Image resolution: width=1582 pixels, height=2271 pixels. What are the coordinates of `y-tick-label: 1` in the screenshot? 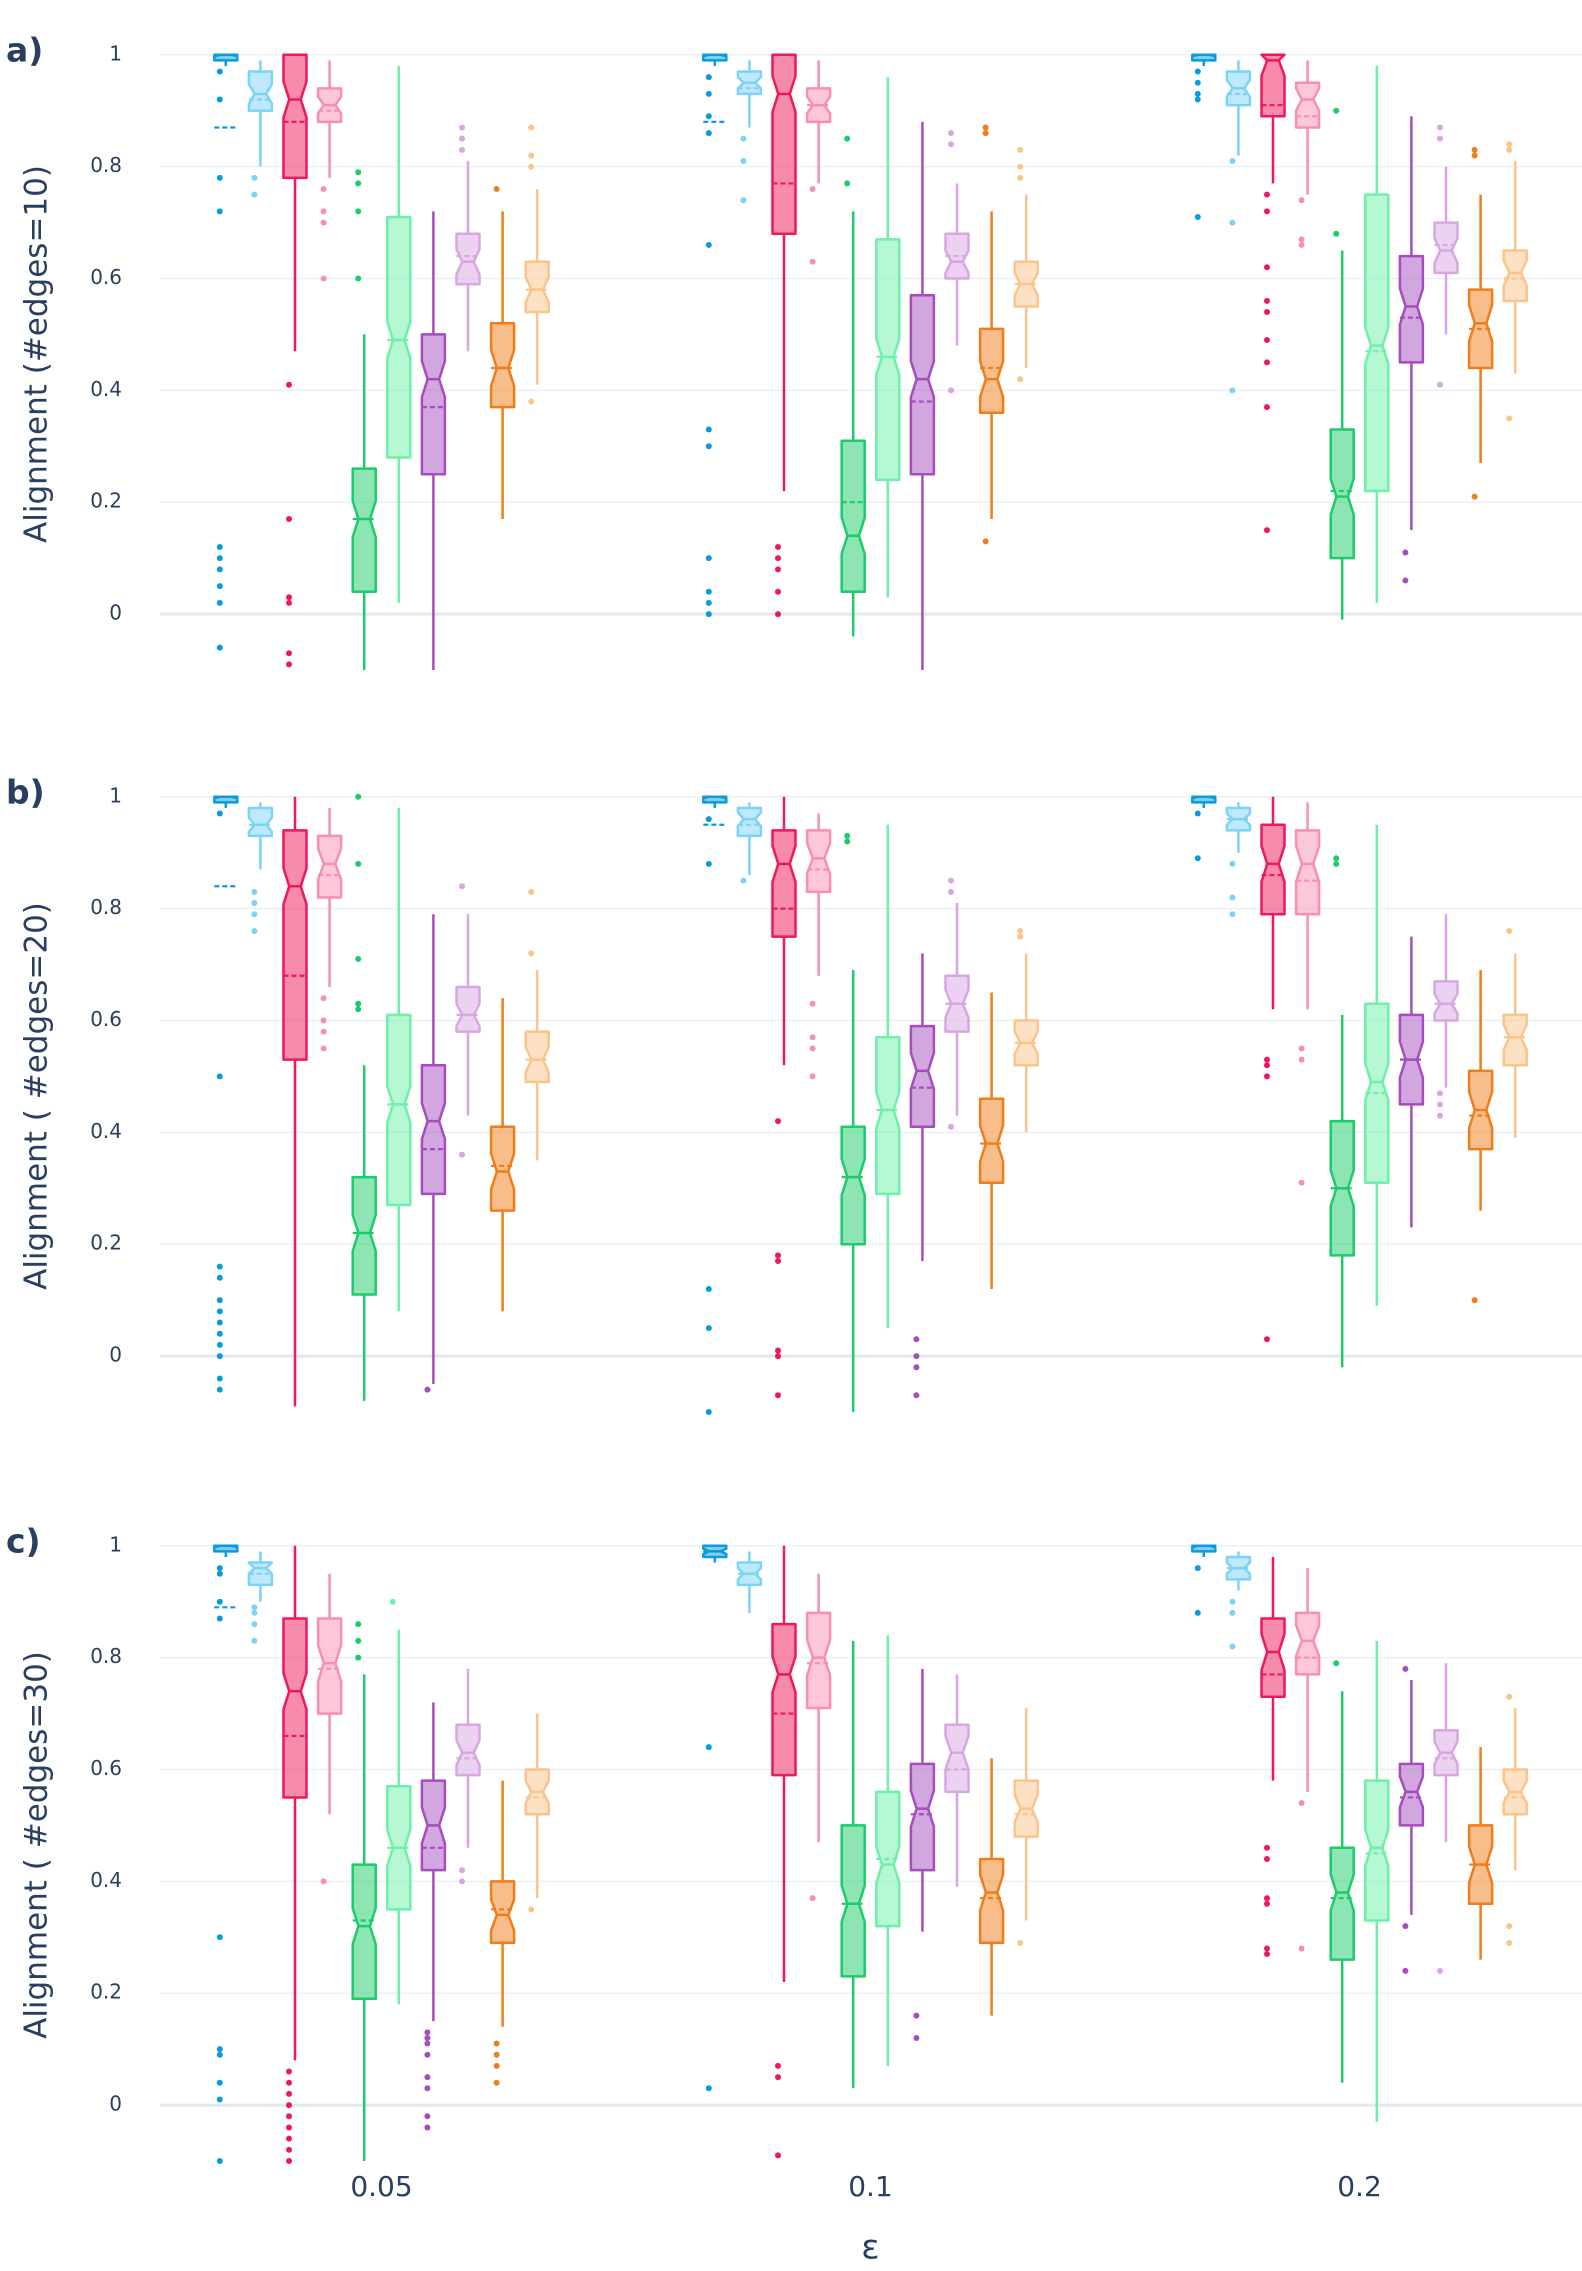 It's located at (115, 53).